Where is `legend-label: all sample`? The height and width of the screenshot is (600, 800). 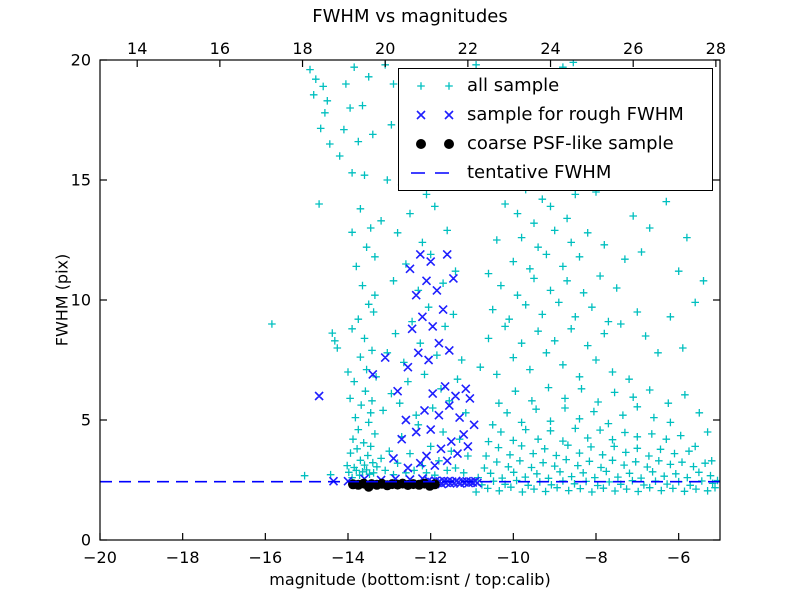
legend-label: all sample is located at coordinates (513, 86).